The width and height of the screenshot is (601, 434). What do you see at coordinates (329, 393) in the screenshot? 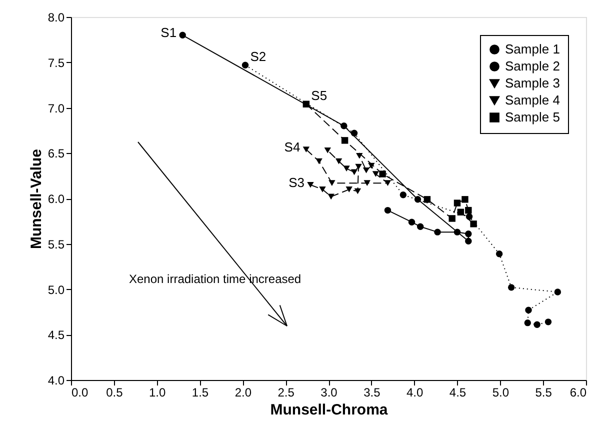
I see `x-tick-label: 3.0` at bounding box center [329, 393].